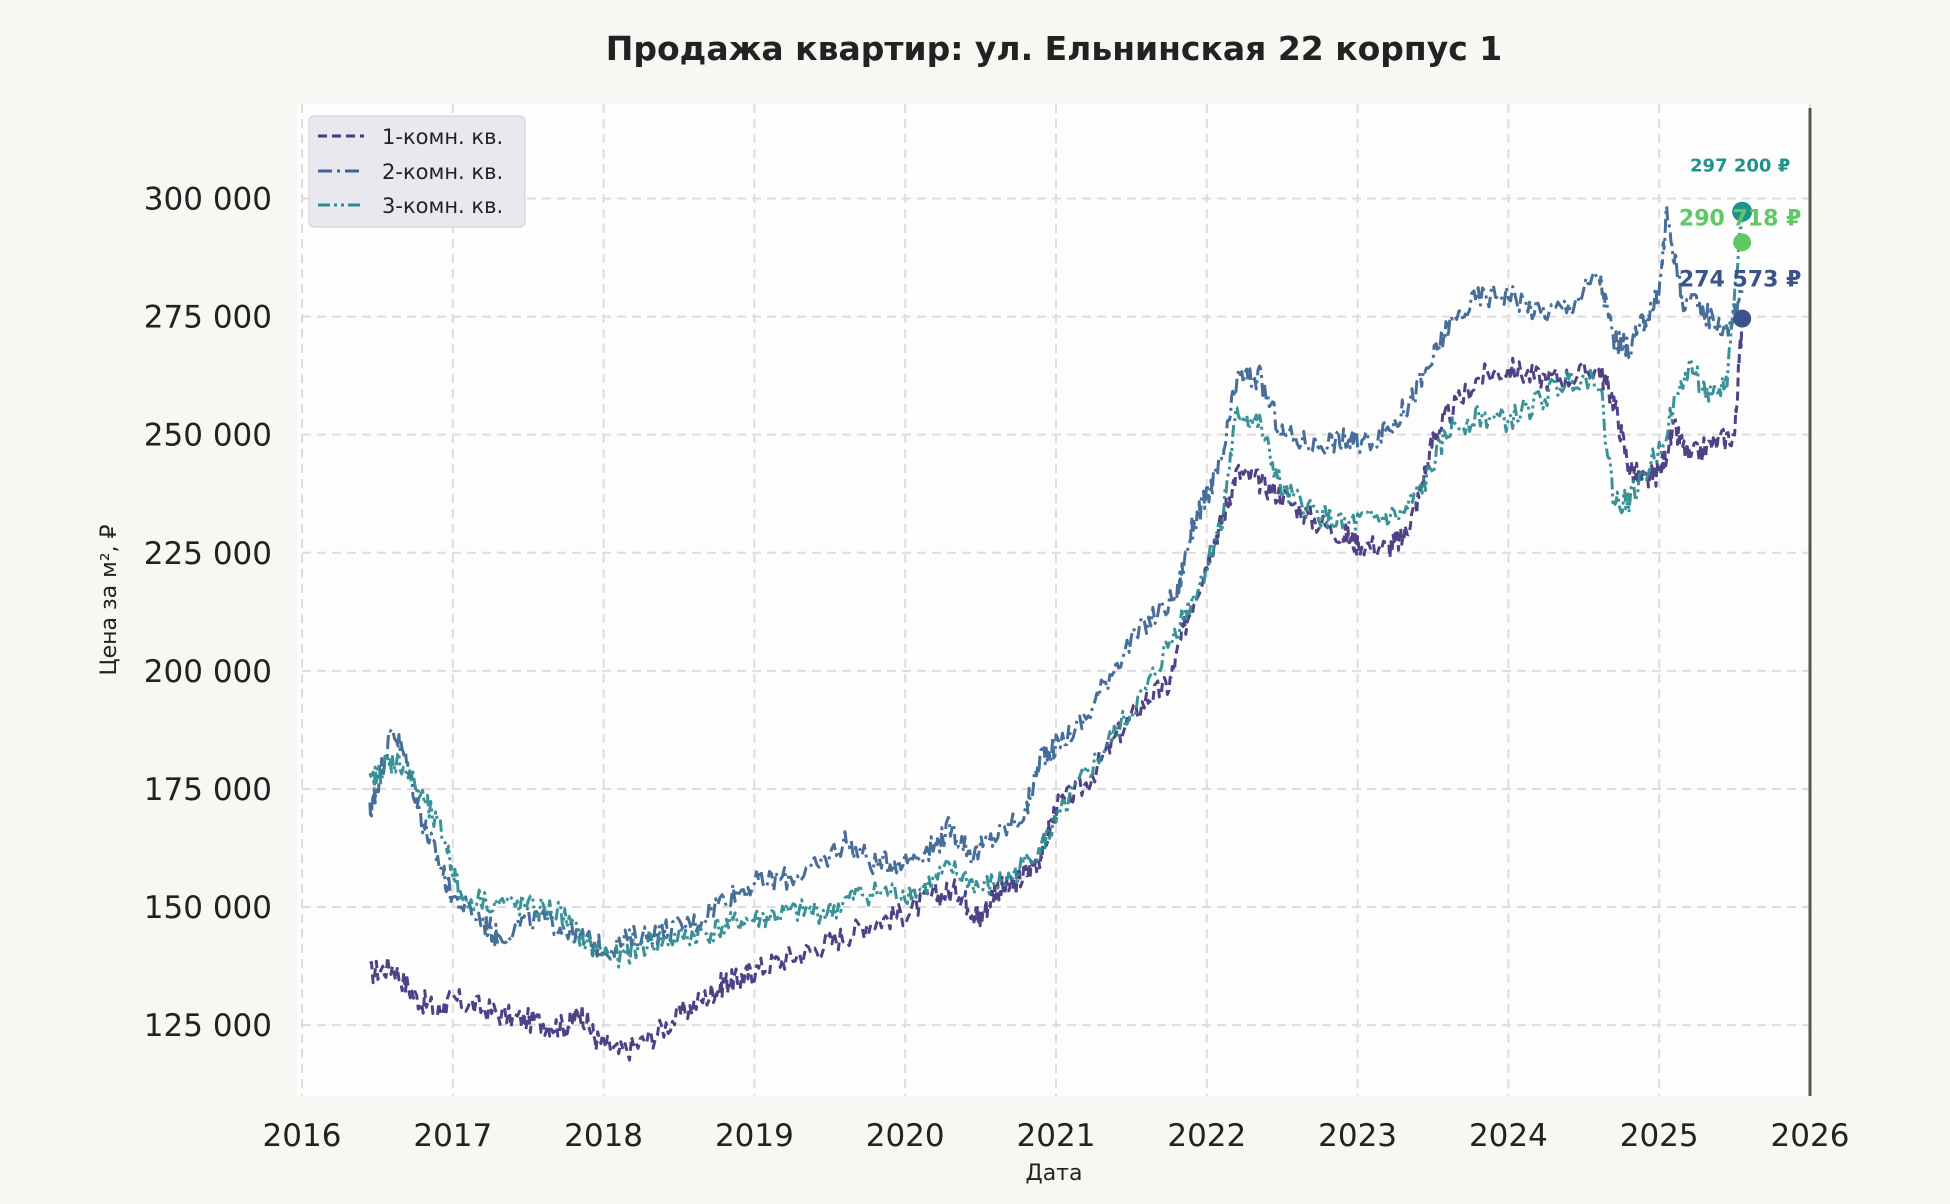 This screenshot has width=1950, height=1204. Describe the element at coordinates (208, 436) in the screenshot. I see `y-tick-label: 250 000` at that location.